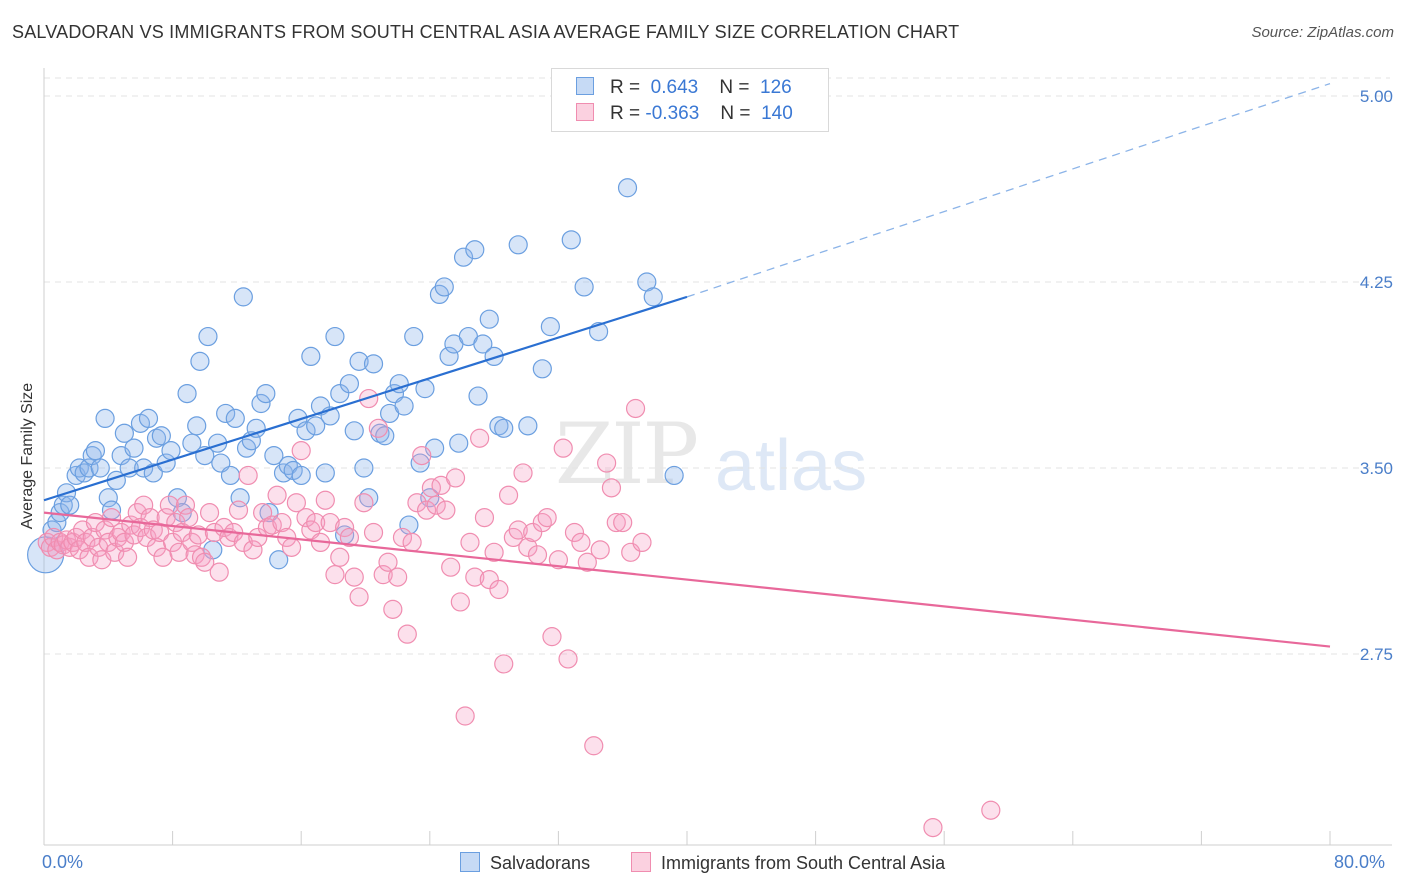 The height and width of the screenshot is (892, 1406). Describe the element at coordinates (1376, 96) in the screenshot. I see `y-tick-label: 5.00` at that location.